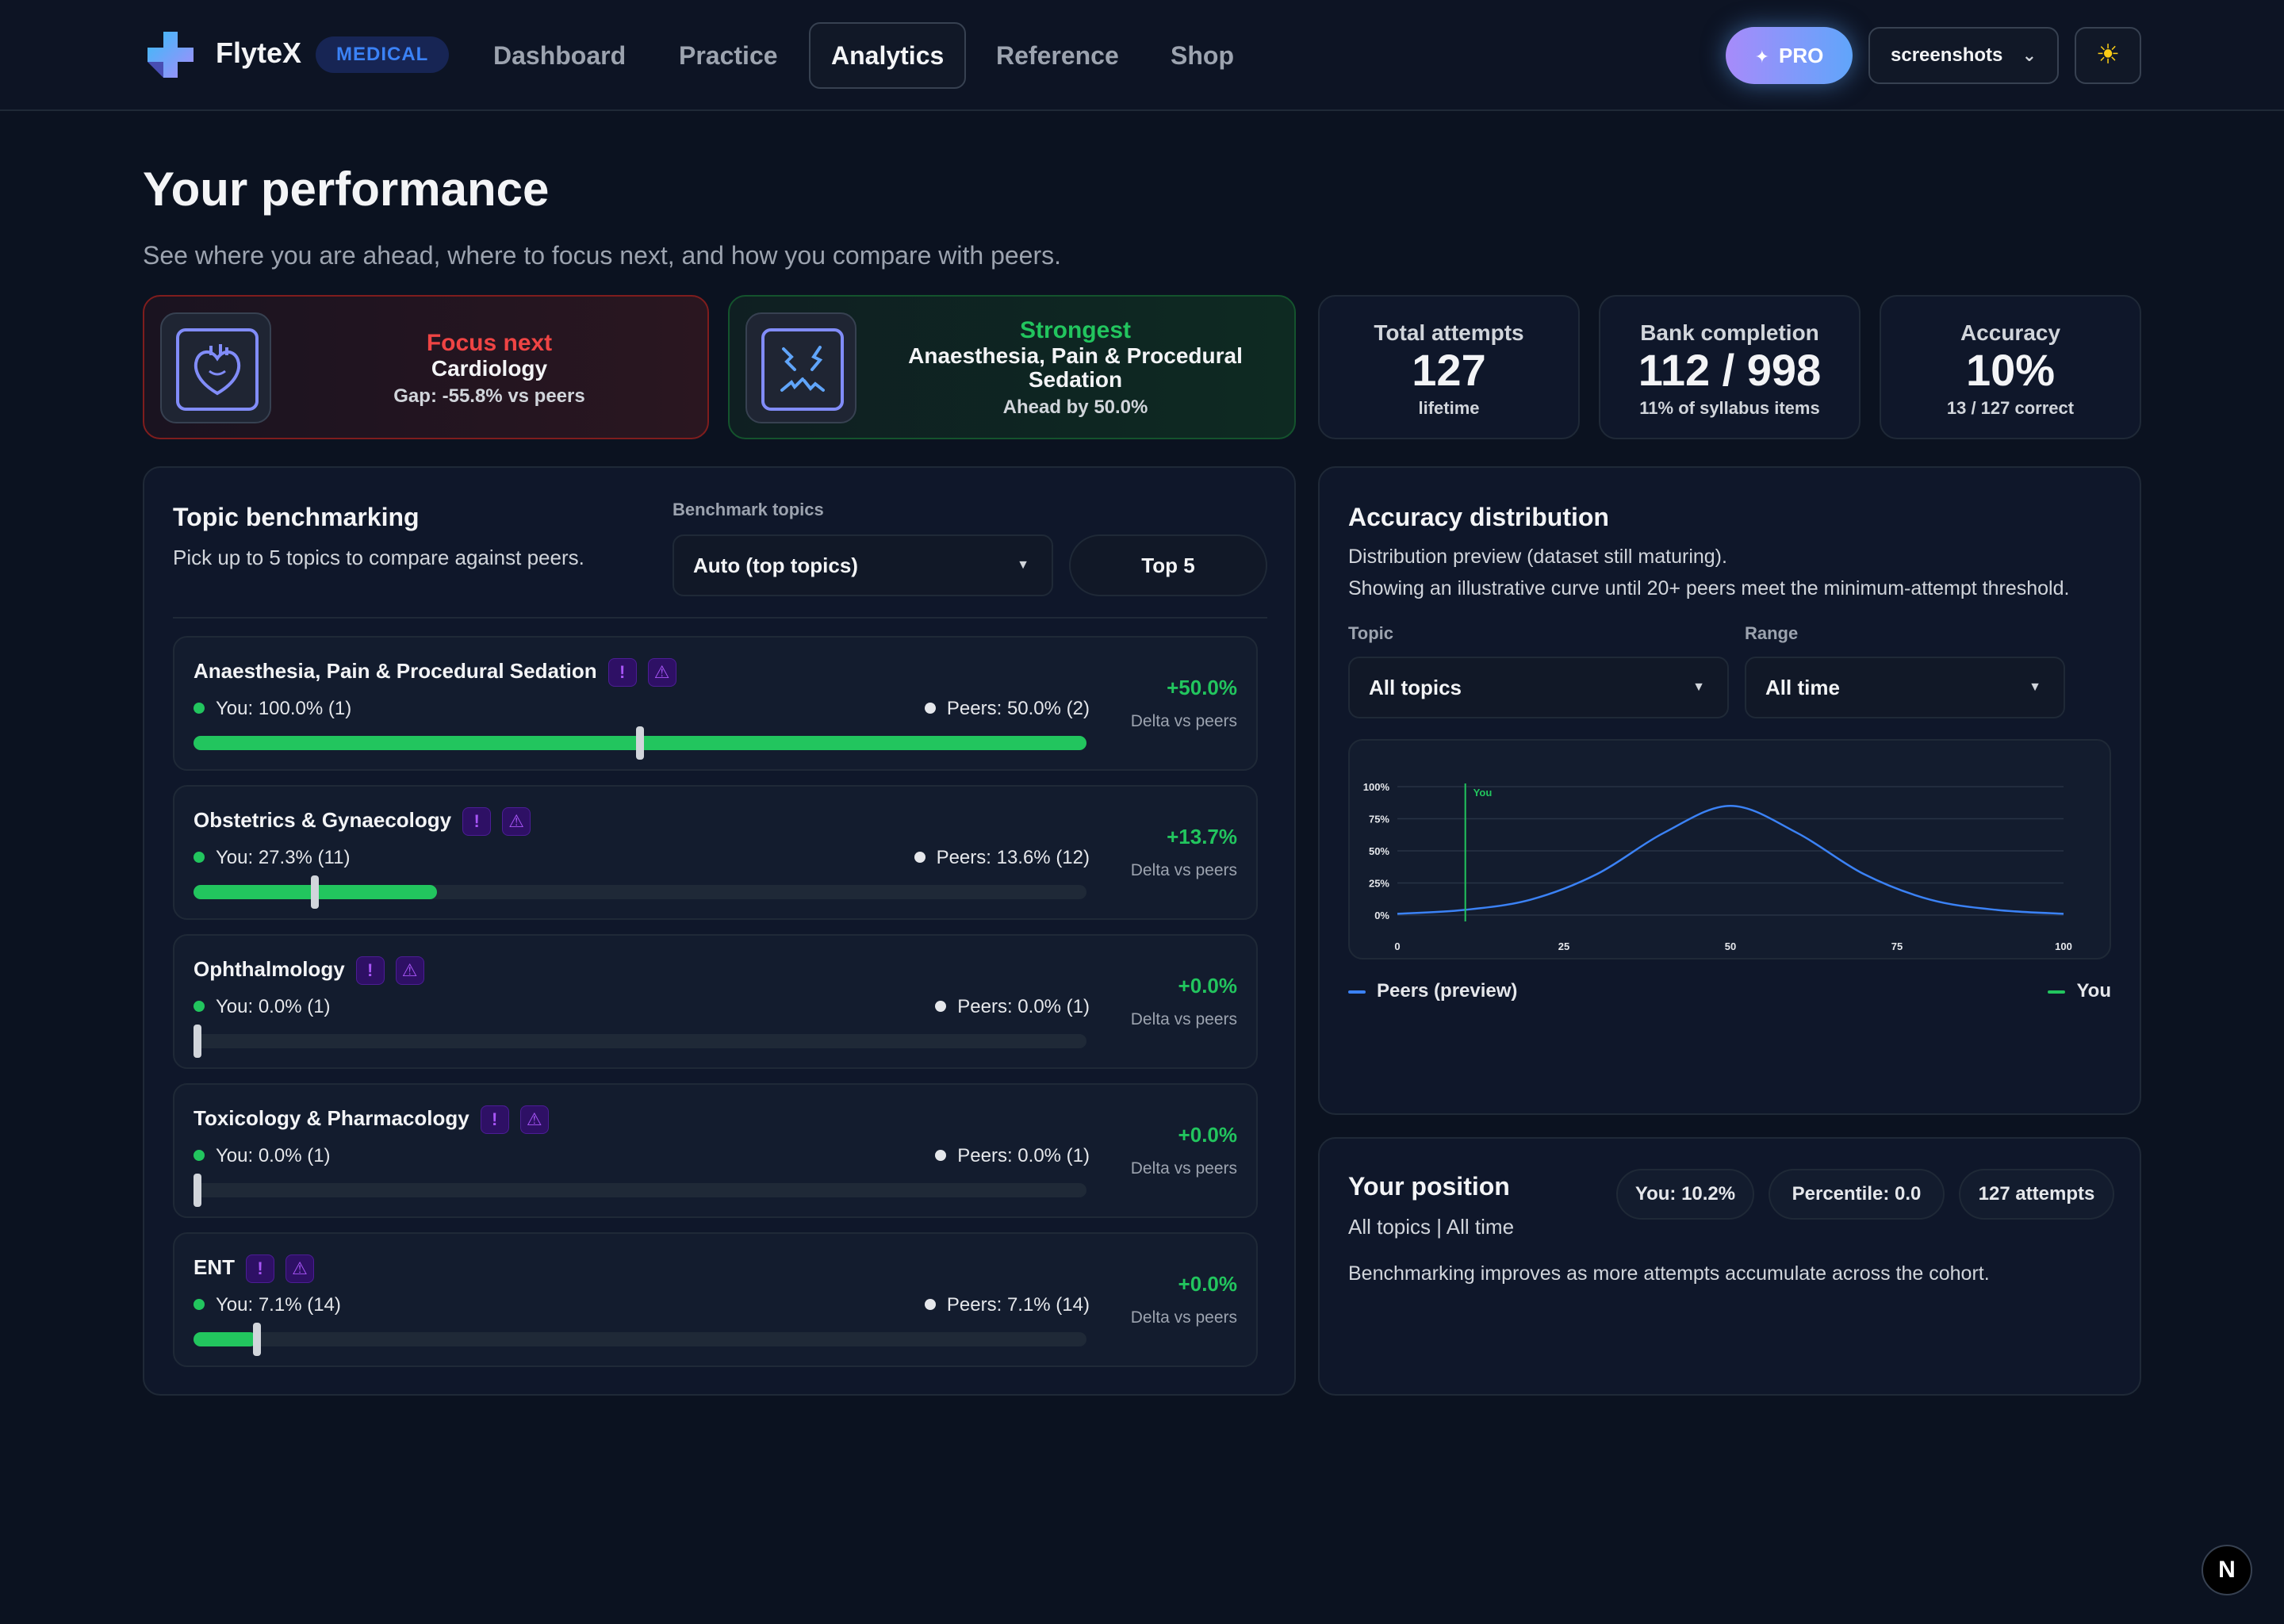  What do you see at coordinates (273, 1006) in the screenshot?
I see `you-score-text: You: 0.0% (1)` at bounding box center [273, 1006].